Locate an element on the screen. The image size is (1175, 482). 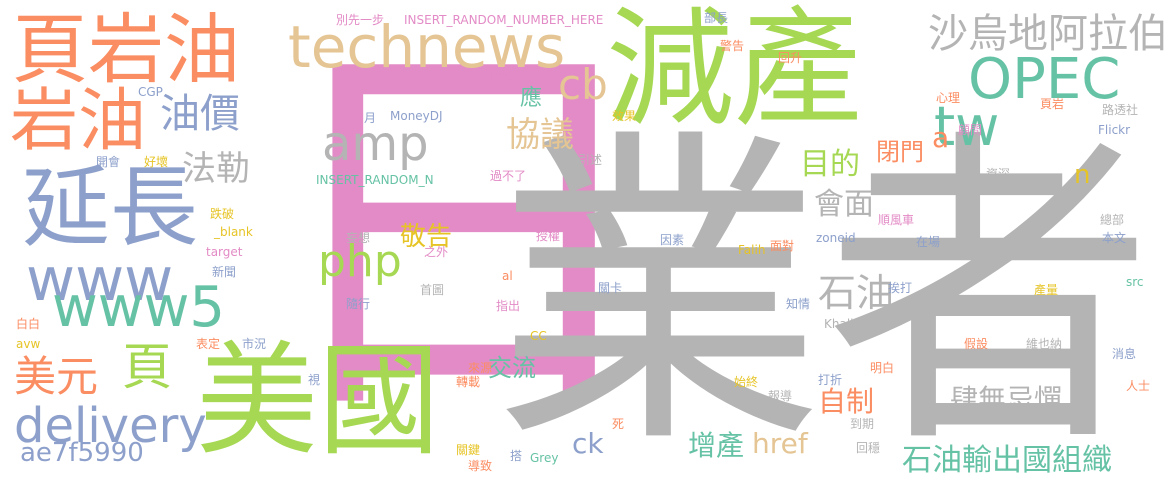
cloud-word: 過不了 is located at coordinates (508, 176).